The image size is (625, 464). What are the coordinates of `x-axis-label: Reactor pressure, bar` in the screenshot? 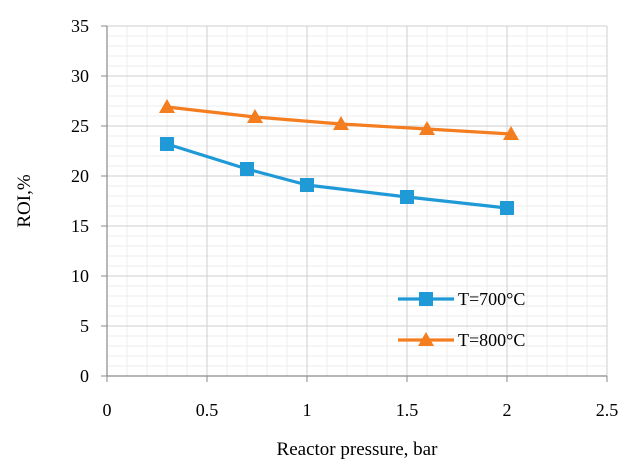 It's located at (358, 449).